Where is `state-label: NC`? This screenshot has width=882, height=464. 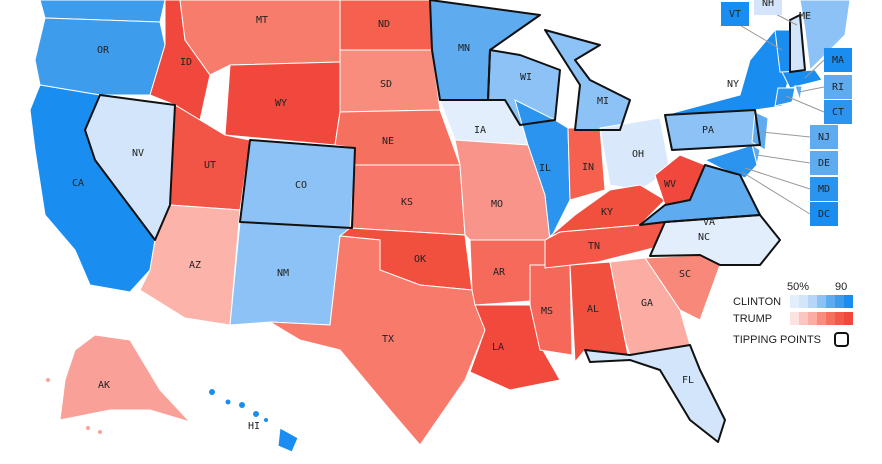 state-label: NC is located at coordinates (704, 237).